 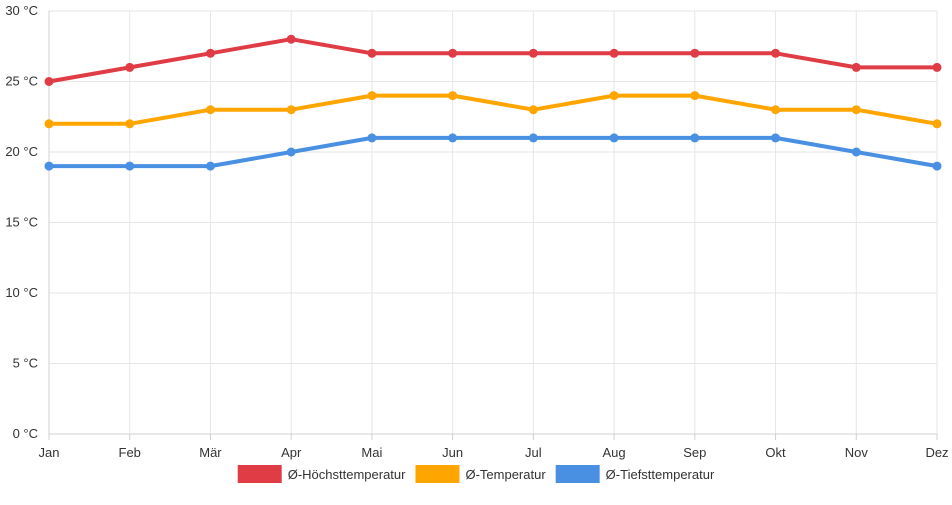 What do you see at coordinates (21, 10) in the screenshot?
I see `y-tick-label: 30 °C` at bounding box center [21, 10].